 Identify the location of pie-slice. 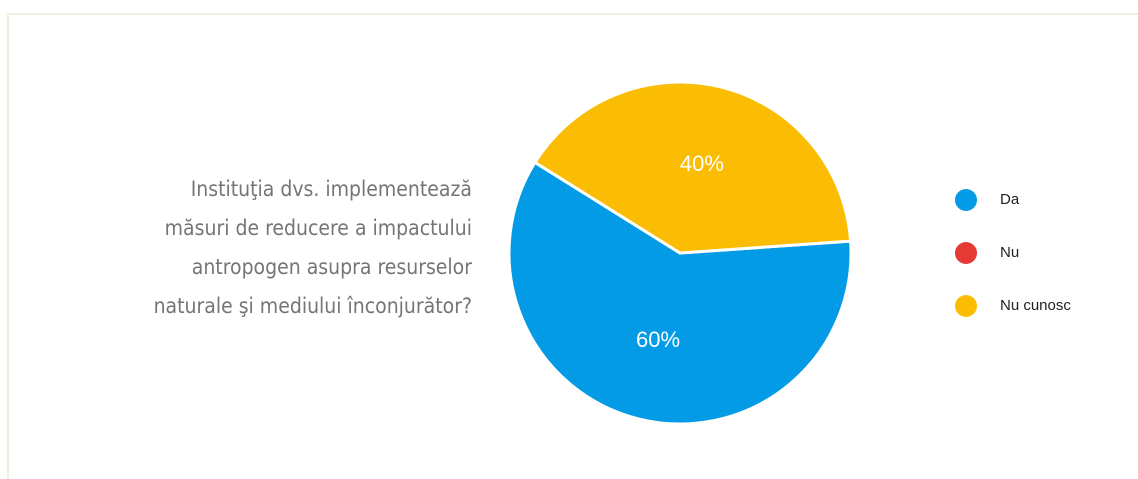
(692, 167).